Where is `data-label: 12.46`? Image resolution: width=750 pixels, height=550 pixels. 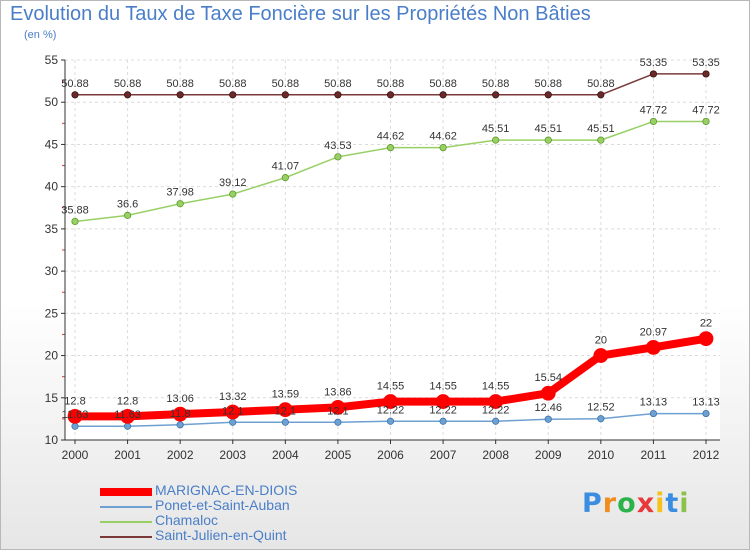 data-label: 12.46 is located at coordinates (548, 408).